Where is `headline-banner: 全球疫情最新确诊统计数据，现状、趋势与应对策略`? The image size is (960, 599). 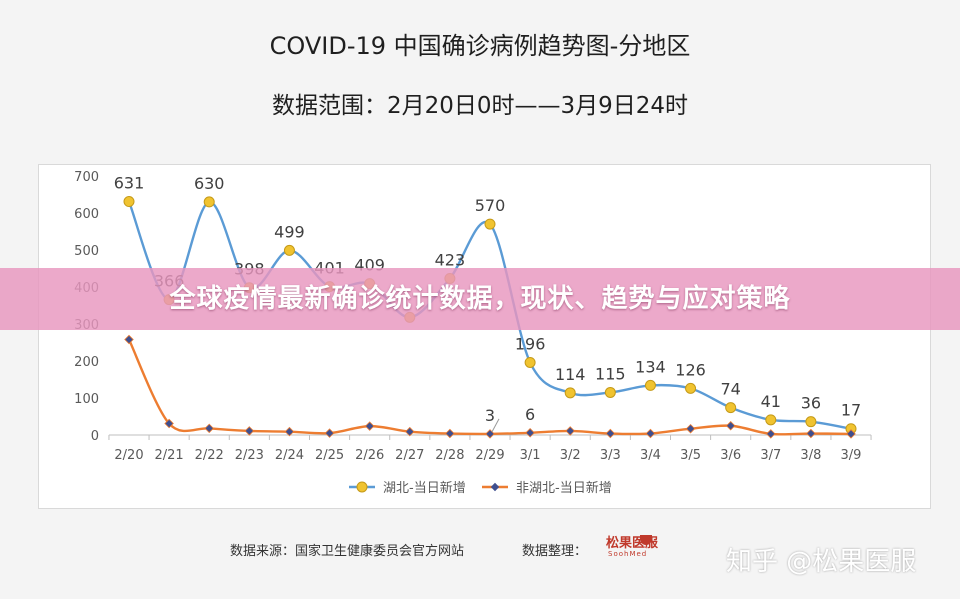 headline-banner: 全球疫情最新确诊统计数据，现状、趋势与应对策略 is located at coordinates (480, 299).